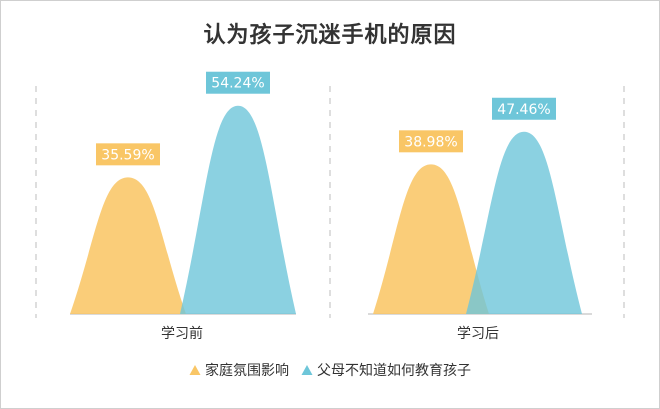 This screenshot has width=660, height=409. Describe the element at coordinates (247, 371) in the screenshot. I see `legend-label: 家庭氛围影响` at that location.